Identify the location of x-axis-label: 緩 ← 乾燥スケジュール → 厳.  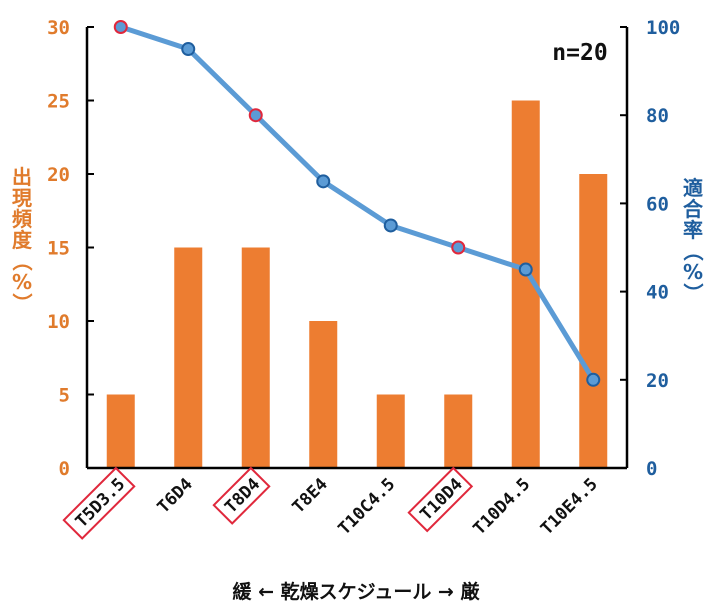
(357, 591).